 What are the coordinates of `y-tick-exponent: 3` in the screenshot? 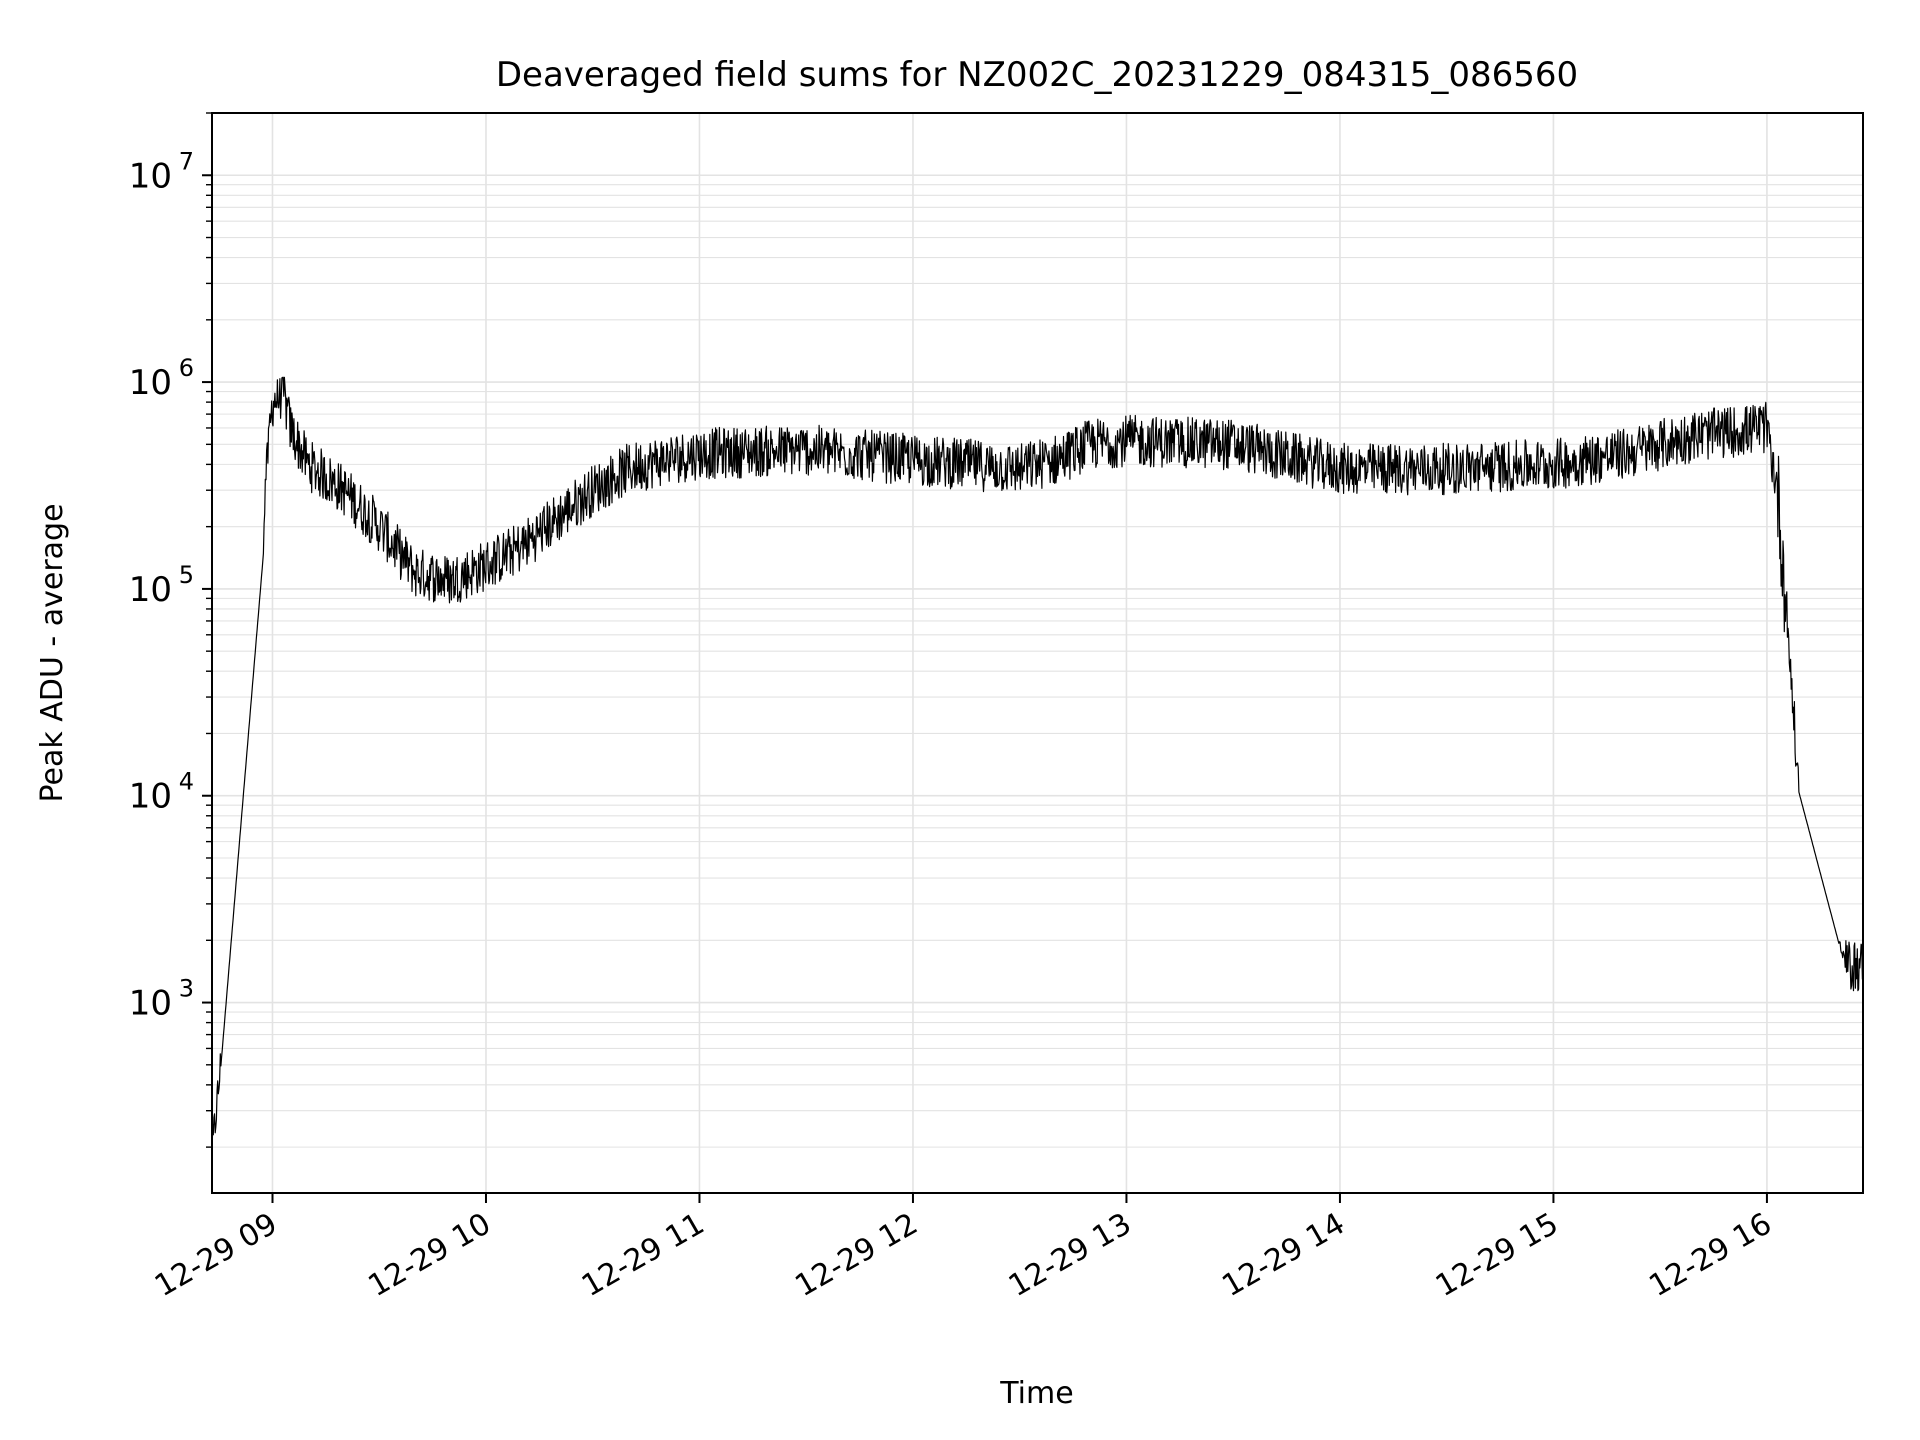 It's located at (186, 989).